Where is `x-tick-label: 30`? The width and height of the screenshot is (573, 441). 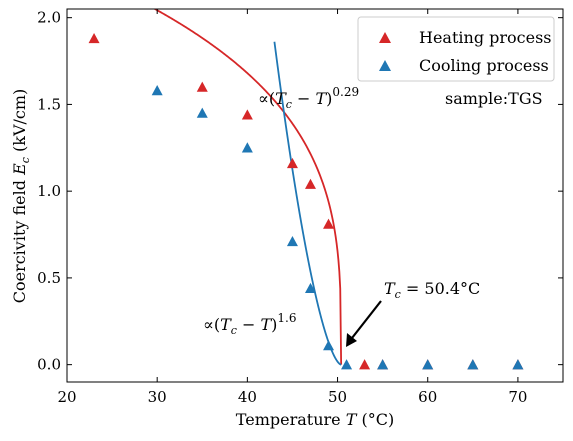
x-tick-label: 30 is located at coordinates (157, 397).